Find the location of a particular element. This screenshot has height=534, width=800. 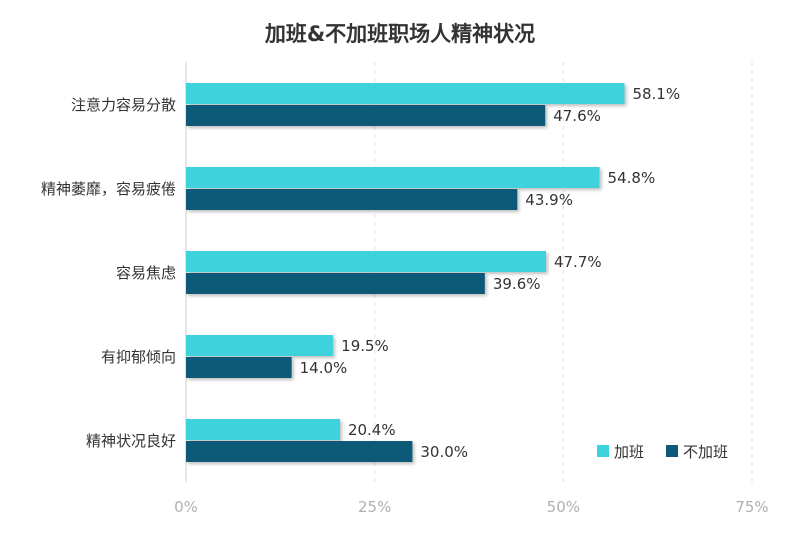

value-label: 30.0% is located at coordinates (444, 452).